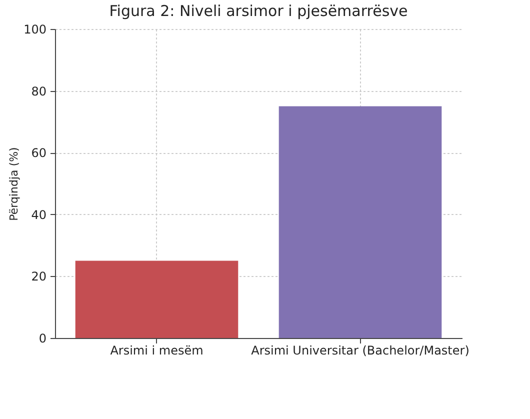 This screenshot has height=419, width=530. What do you see at coordinates (38, 215) in the screenshot?
I see `y-tick-label: 40` at bounding box center [38, 215].